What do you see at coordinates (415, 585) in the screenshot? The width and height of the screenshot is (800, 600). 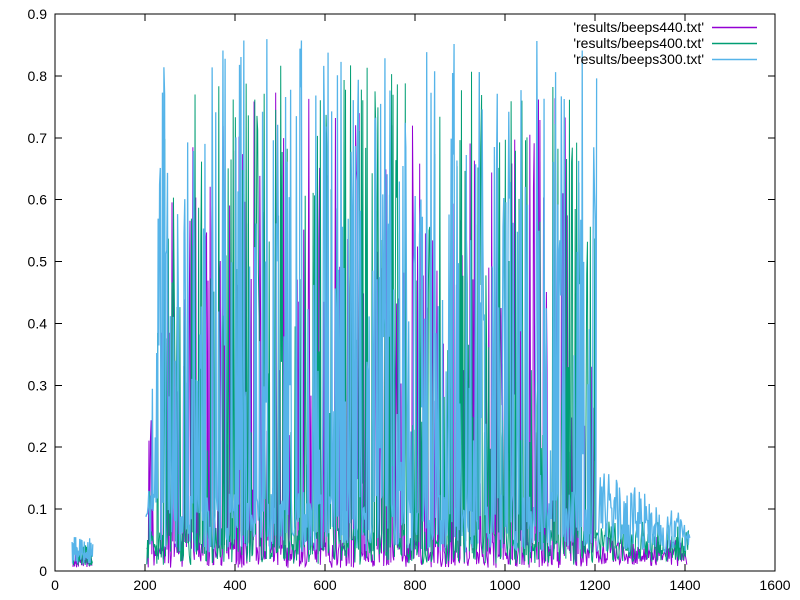 I see `x-tick-label: 800` at bounding box center [415, 585].